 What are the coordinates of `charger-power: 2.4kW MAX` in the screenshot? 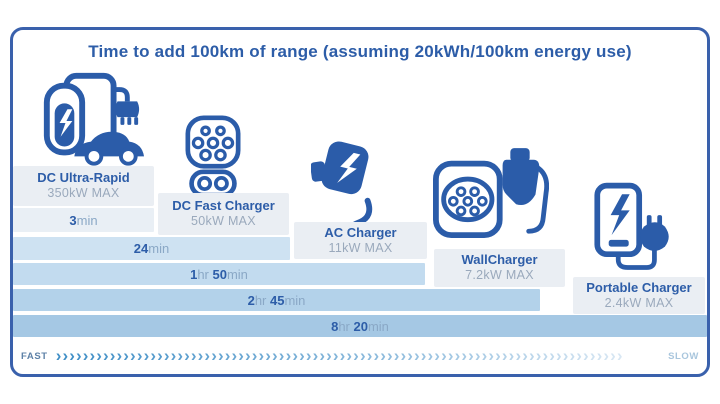 It's located at (639, 302).